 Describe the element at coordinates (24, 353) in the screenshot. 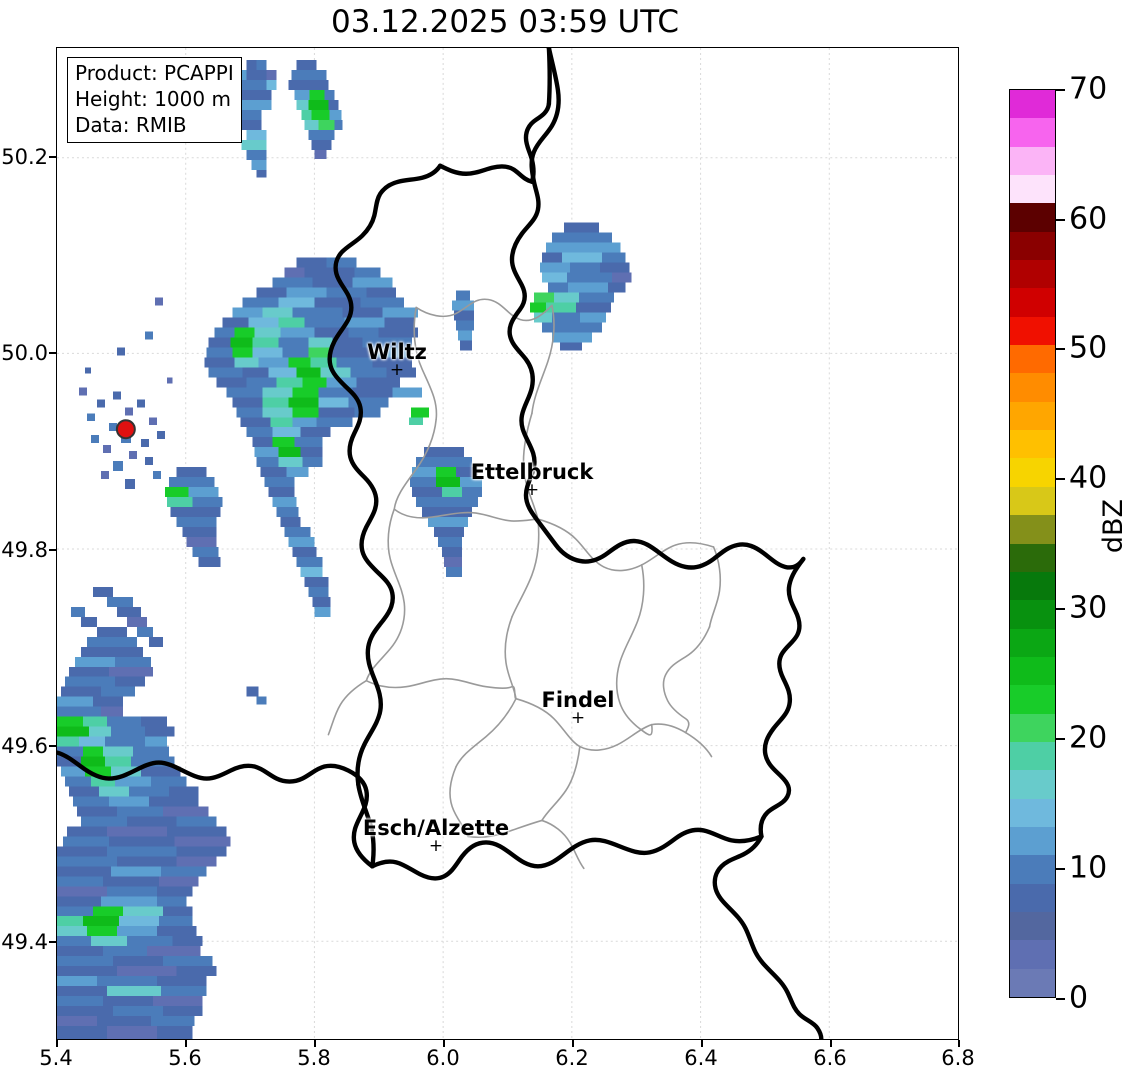

I see `y-tick-label: 50.0` at that location.